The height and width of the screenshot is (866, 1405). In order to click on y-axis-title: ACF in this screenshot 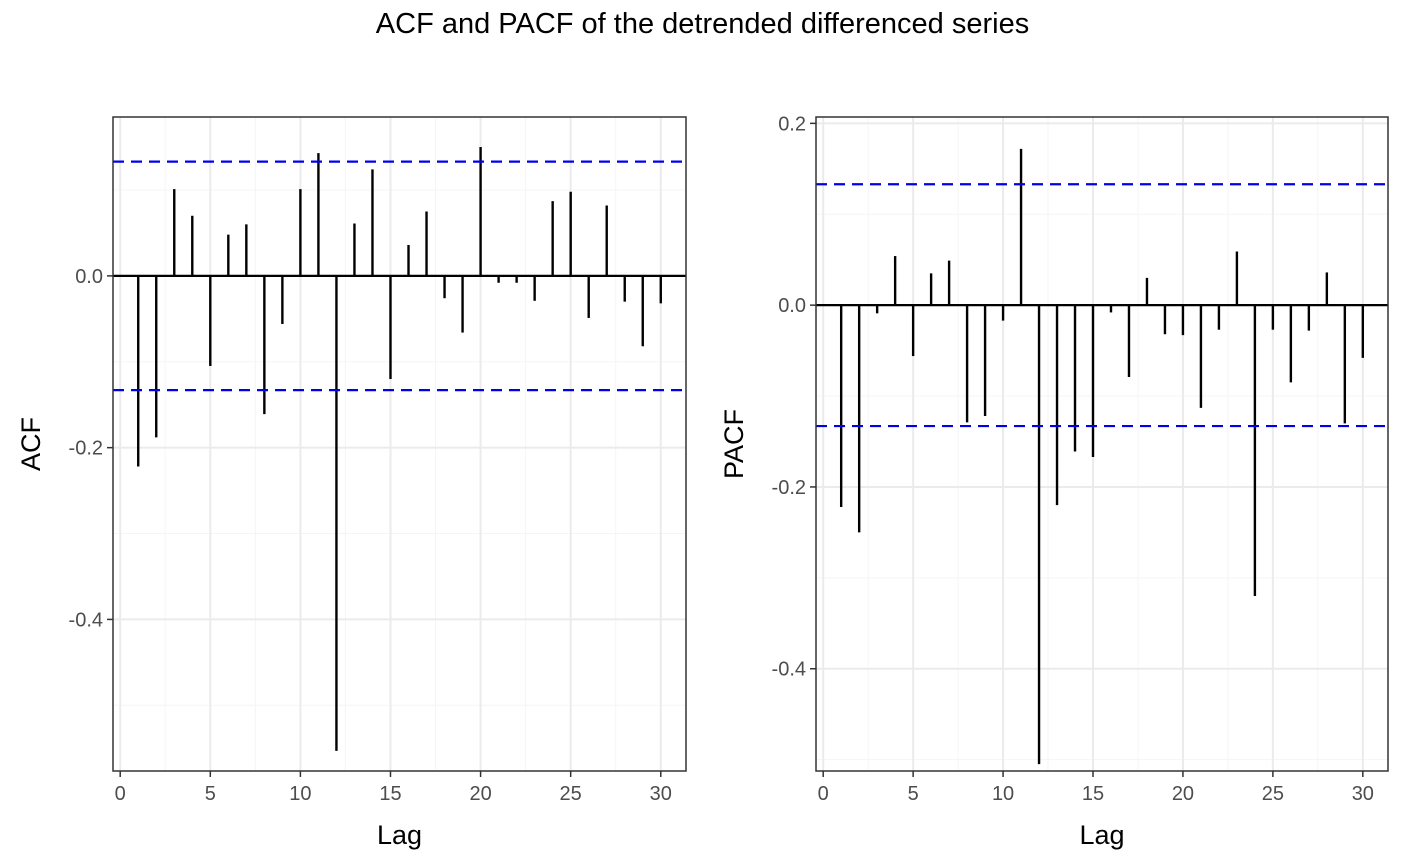, I will do `click(31, 444)`.